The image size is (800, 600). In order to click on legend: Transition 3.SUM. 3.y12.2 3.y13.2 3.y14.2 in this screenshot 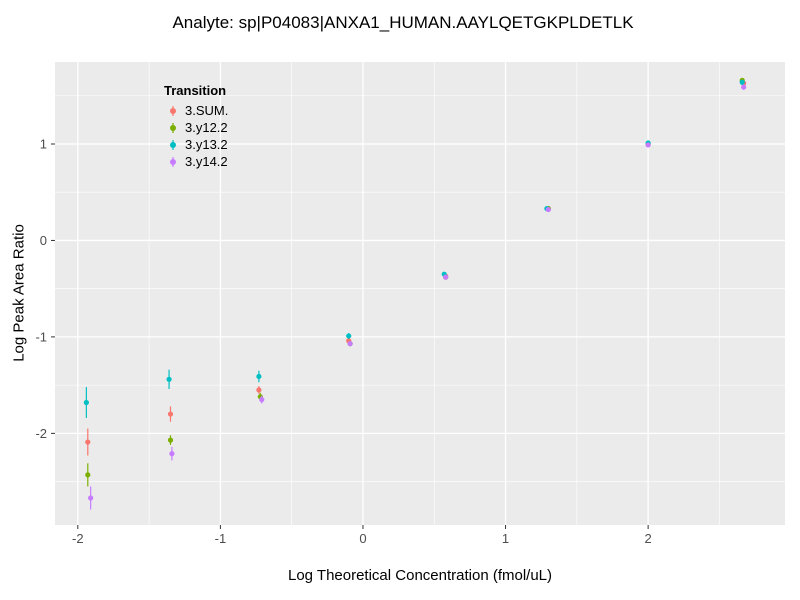, I will do `click(196, 126)`.